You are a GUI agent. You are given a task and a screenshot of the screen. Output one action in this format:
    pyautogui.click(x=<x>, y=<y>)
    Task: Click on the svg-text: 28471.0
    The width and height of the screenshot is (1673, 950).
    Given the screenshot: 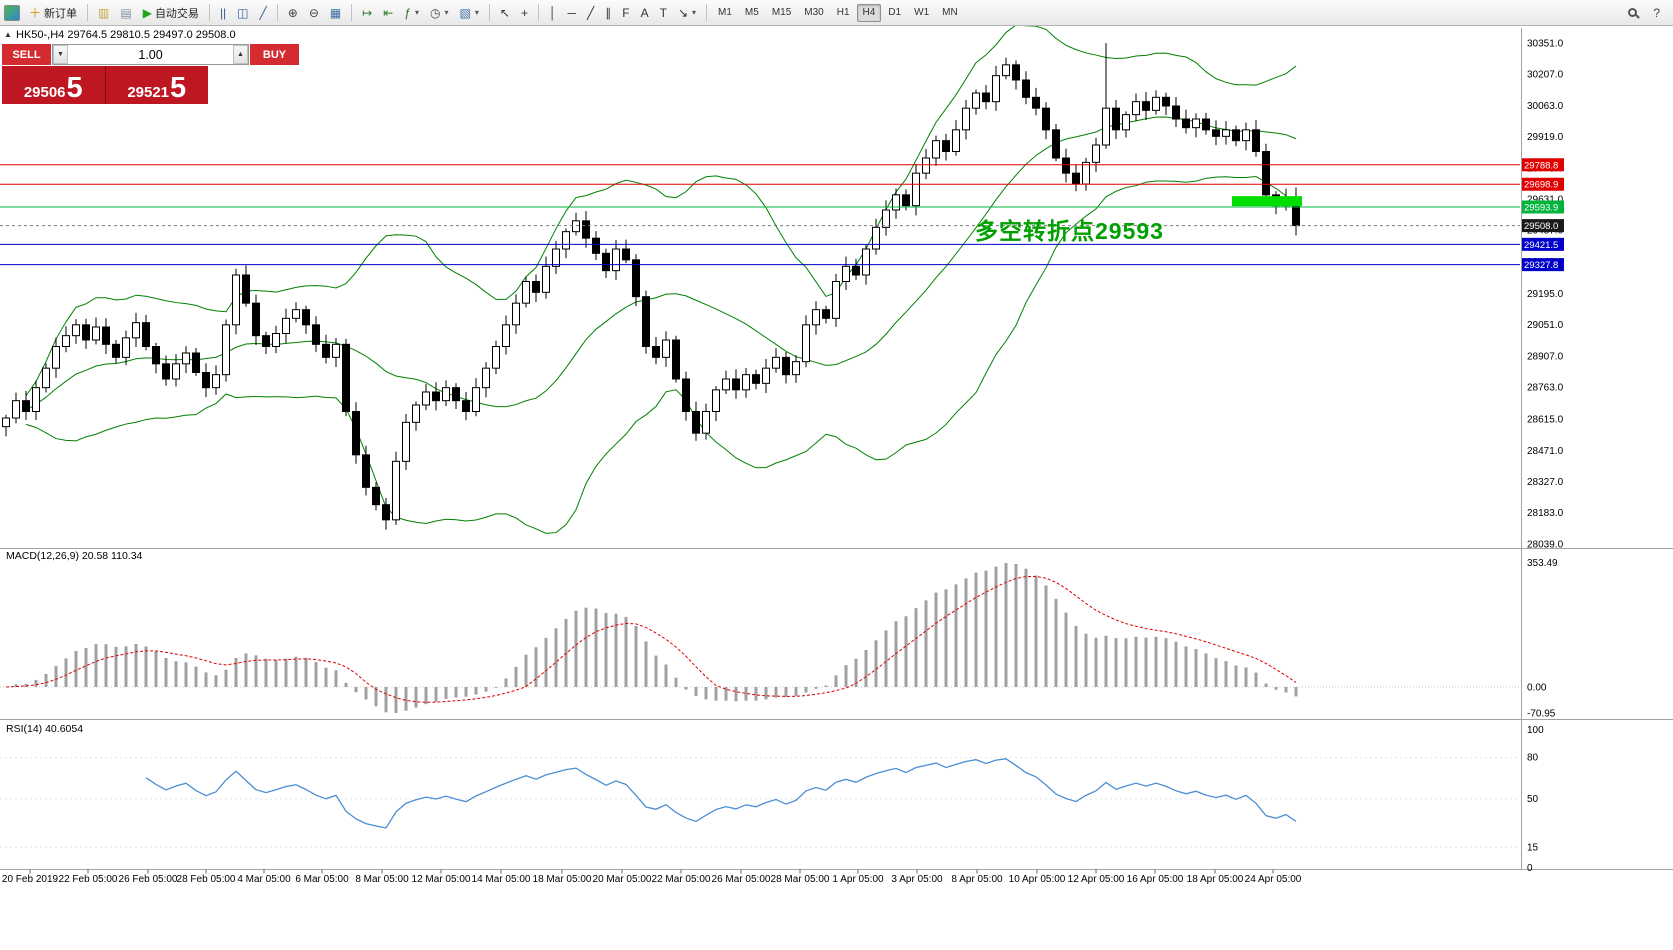 What is the action you would take?
    pyautogui.click(x=1545, y=451)
    